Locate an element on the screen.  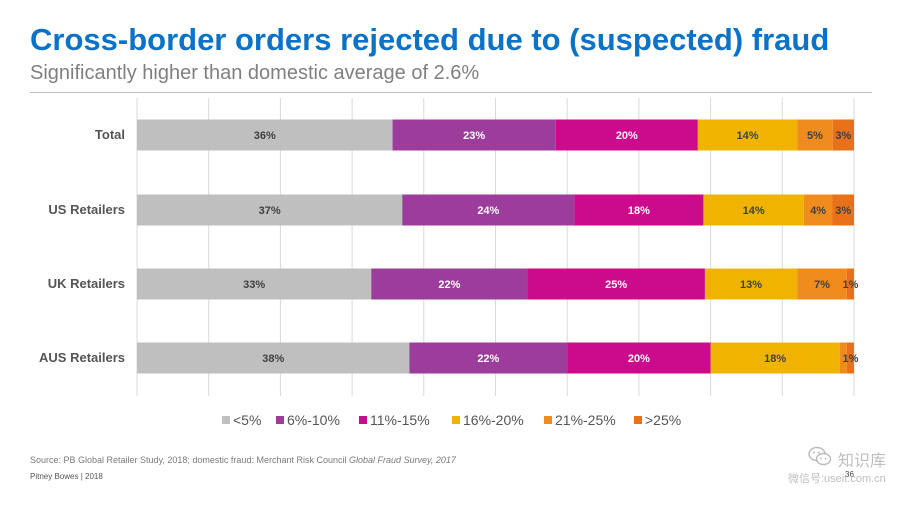
data-label: 33% is located at coordinates (254, 285).